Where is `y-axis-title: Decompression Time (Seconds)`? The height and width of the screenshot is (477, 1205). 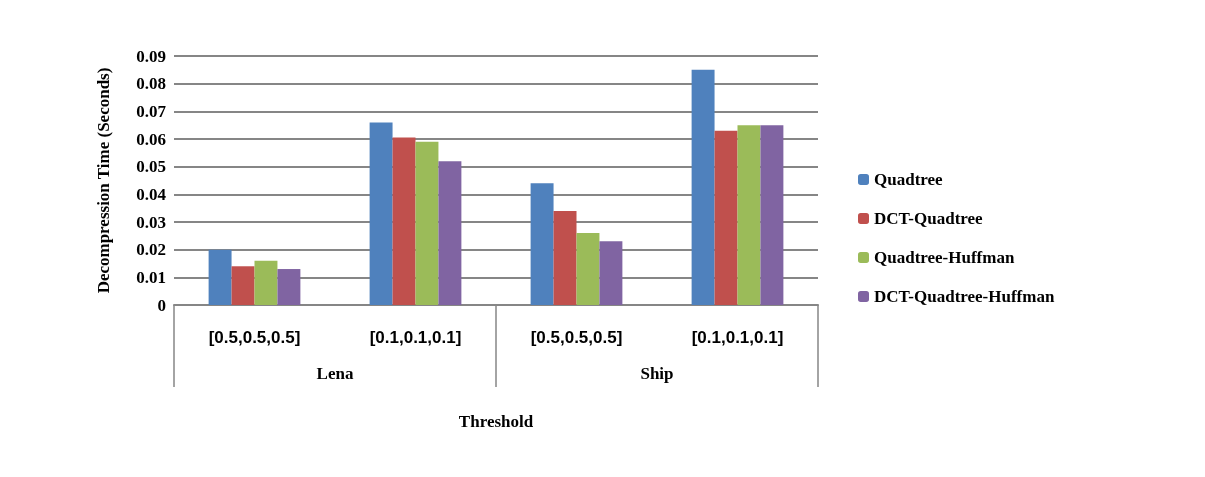 y-axis-title: Decompression Time (Seconds) is located at coordinates (103, 180).